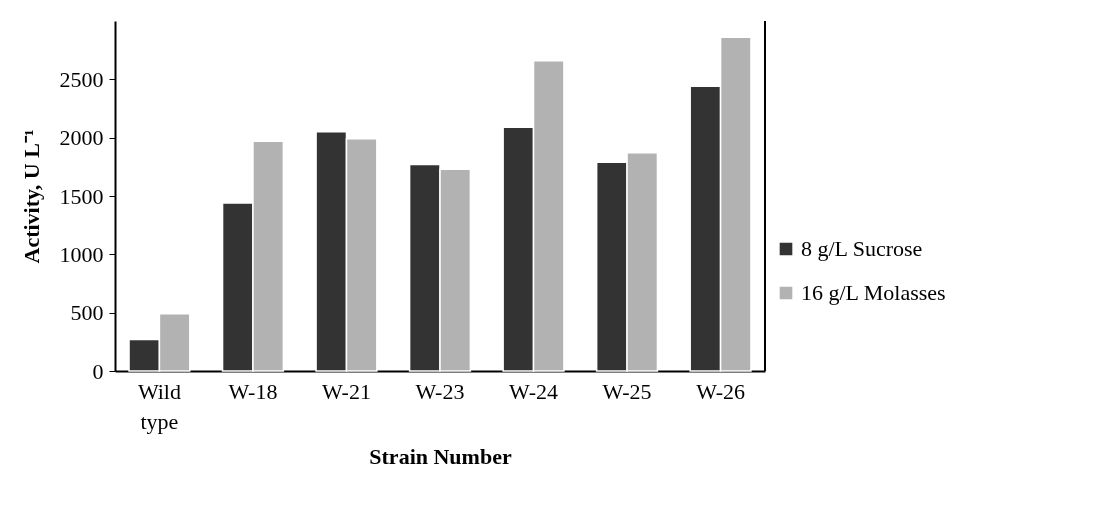  I want to click on y-tick-label: 2500, so click(81, 79).